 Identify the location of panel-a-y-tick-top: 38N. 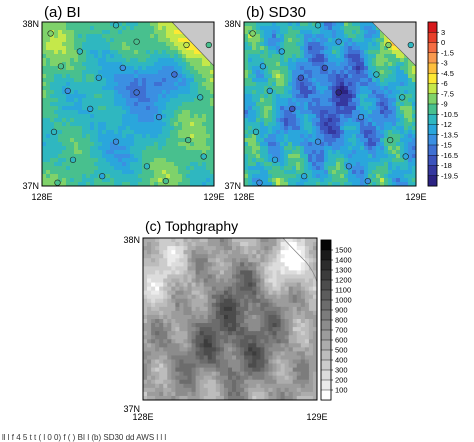
(30, 24).